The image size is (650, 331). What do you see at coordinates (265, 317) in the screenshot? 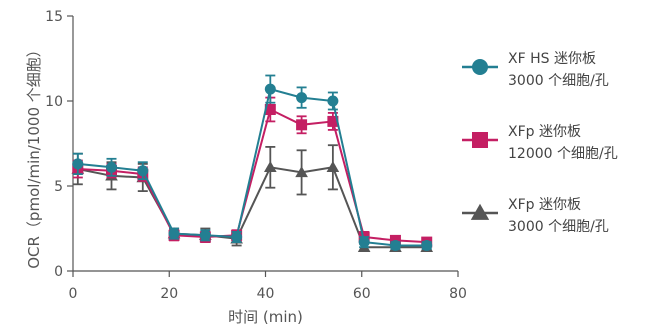
I see `x-axis-title: 时间 (min)` at bounding box center [265, 317].